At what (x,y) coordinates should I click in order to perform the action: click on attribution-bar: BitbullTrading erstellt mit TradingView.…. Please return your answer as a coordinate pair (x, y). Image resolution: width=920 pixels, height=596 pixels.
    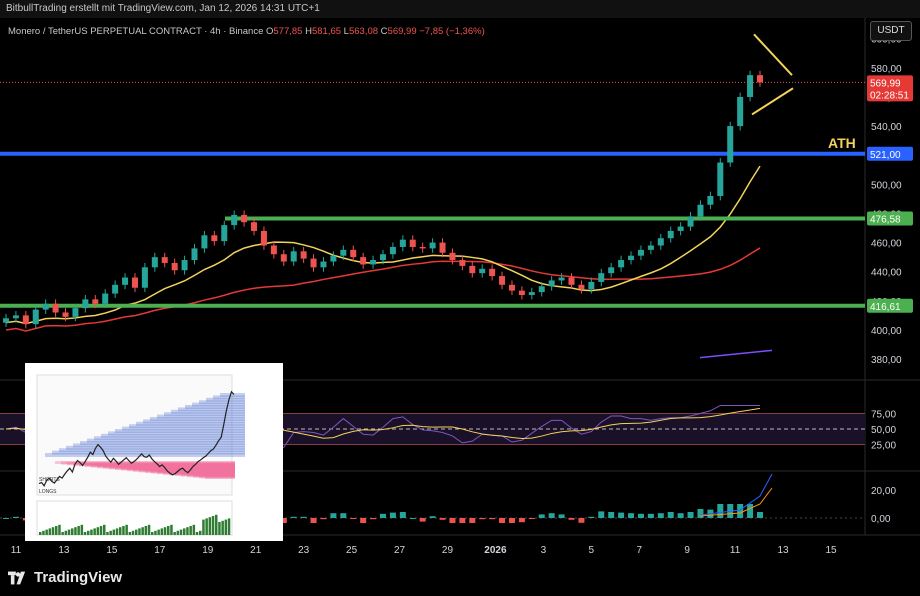
    Looking at the image, I should click on (460, 9).